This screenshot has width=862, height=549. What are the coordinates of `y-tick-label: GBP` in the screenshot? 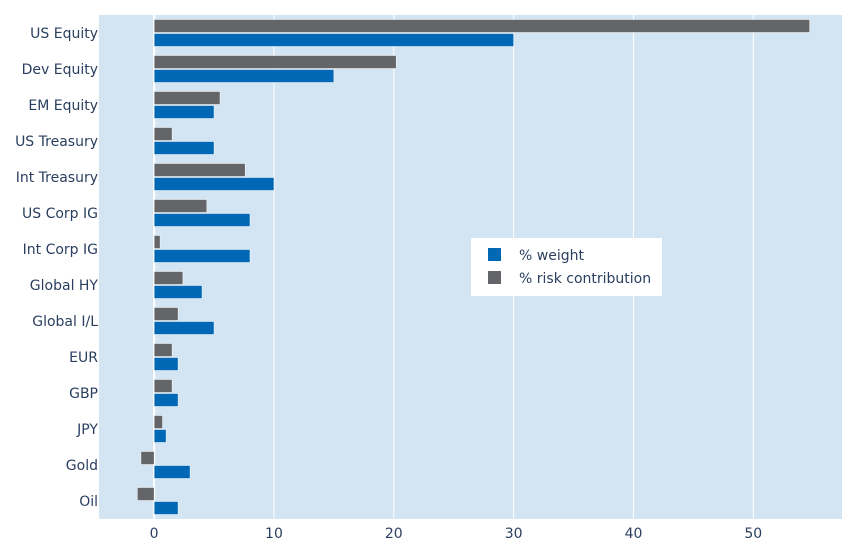 It's located at (83, 394).